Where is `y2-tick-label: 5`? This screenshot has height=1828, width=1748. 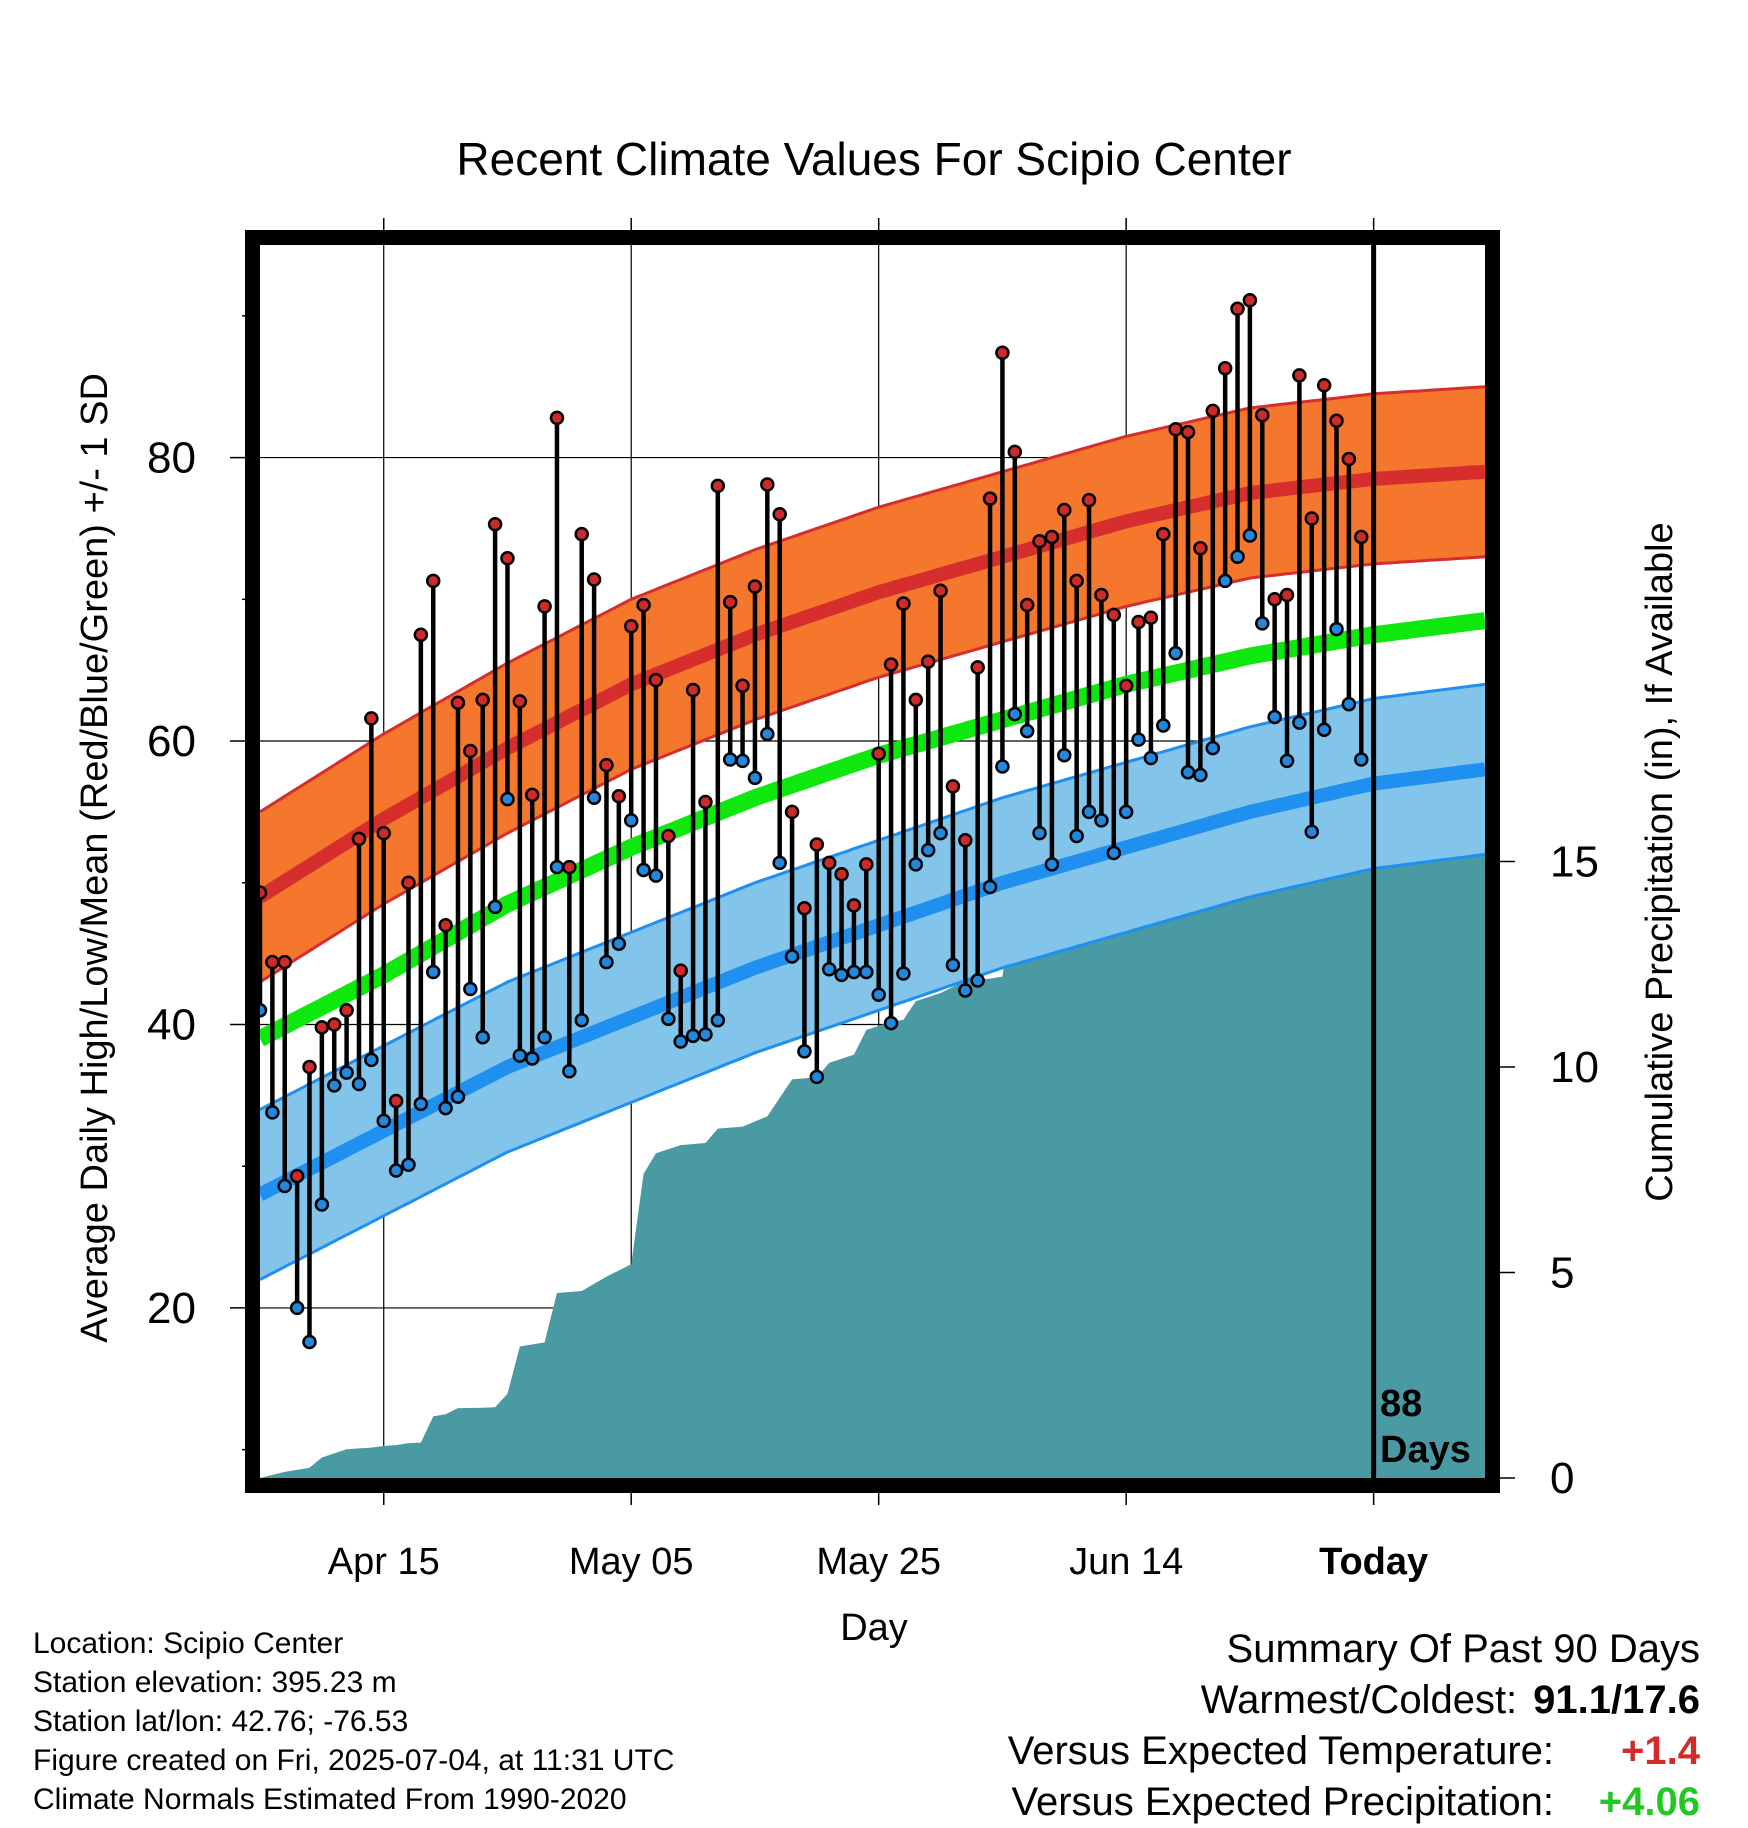
y2-tick-label: 5 is located at coordinates (1562, 1273).